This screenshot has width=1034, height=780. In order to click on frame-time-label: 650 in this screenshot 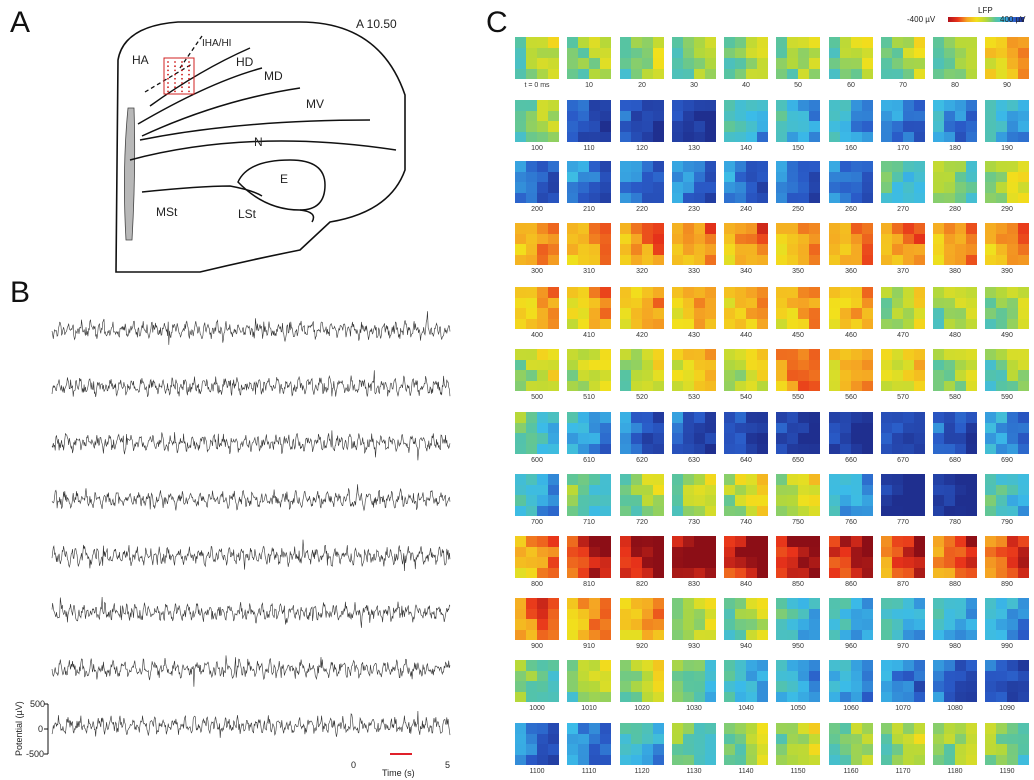, I will do `click(798, 460)`.